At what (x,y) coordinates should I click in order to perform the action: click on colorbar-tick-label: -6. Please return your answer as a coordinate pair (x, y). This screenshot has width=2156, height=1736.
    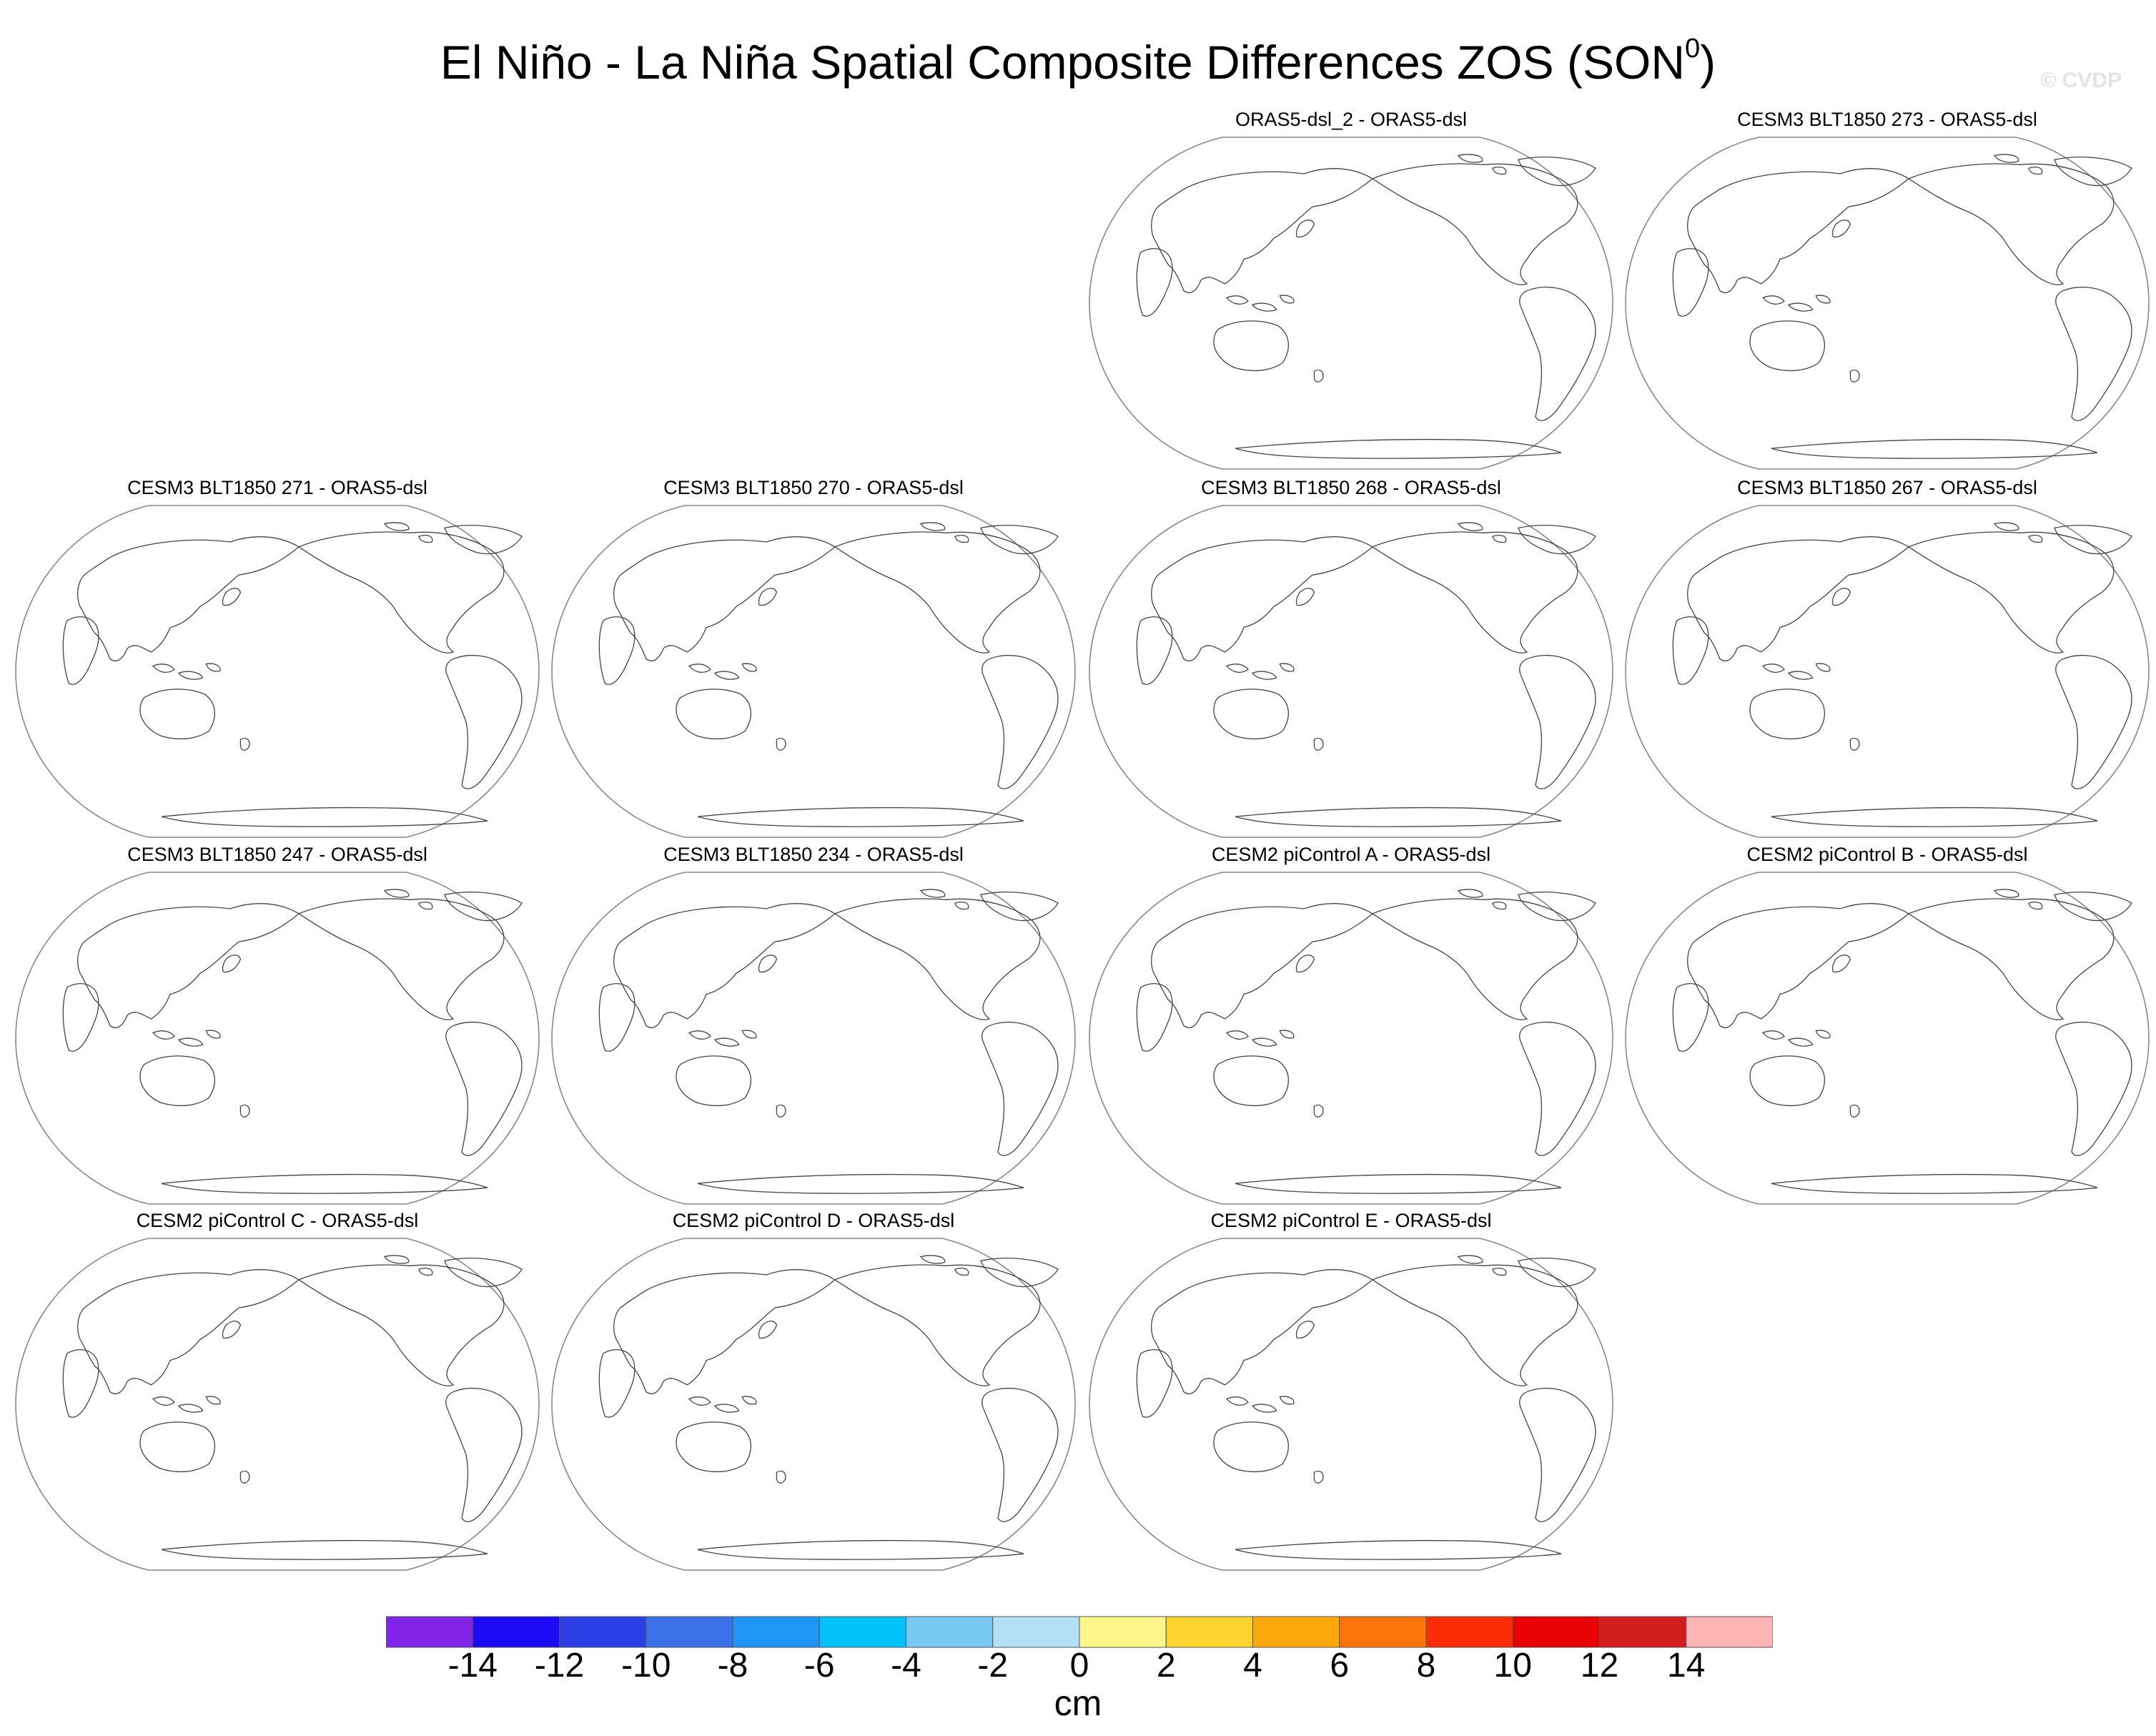
    Looking at the image, I should click on (819, 1666).